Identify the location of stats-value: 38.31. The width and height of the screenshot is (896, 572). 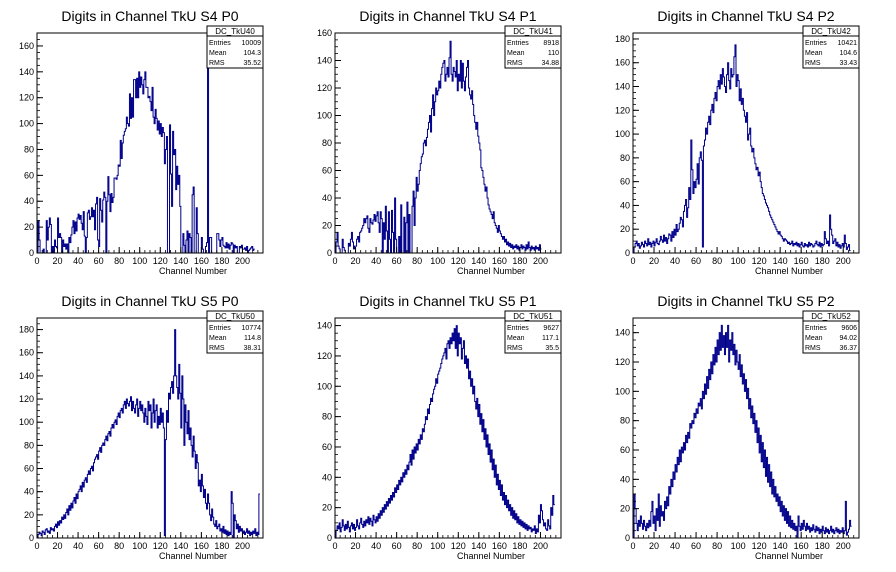
(252, 348).